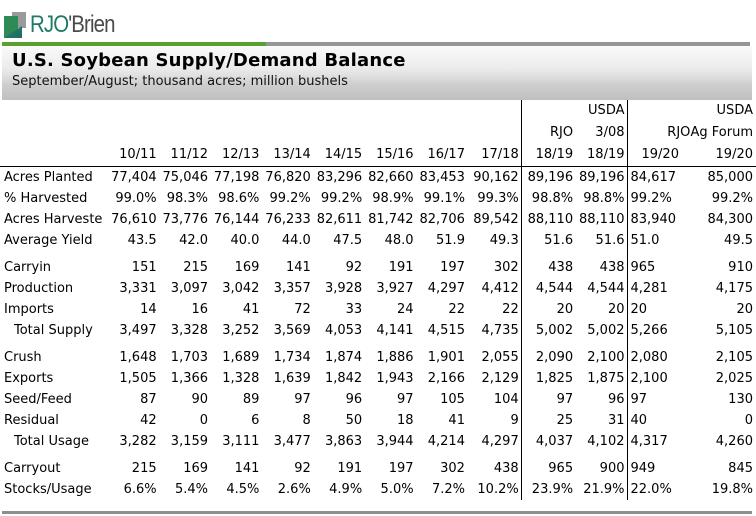 This screenshot has height=516, width=756. What do you see at coordinates (442, 219) in the screenshot?
I see `value-cell: 82,706` at bounding box center [442, 219].